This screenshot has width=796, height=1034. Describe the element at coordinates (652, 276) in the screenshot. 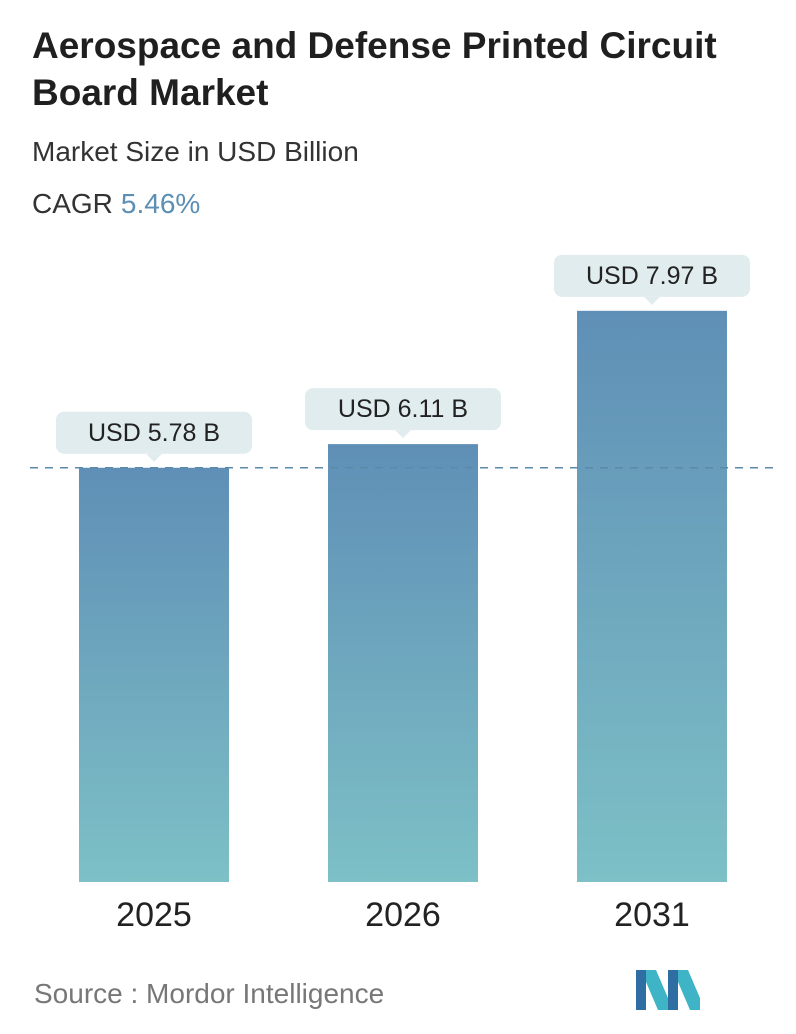

I see `svg-text: USD 7.97 B` at that location.